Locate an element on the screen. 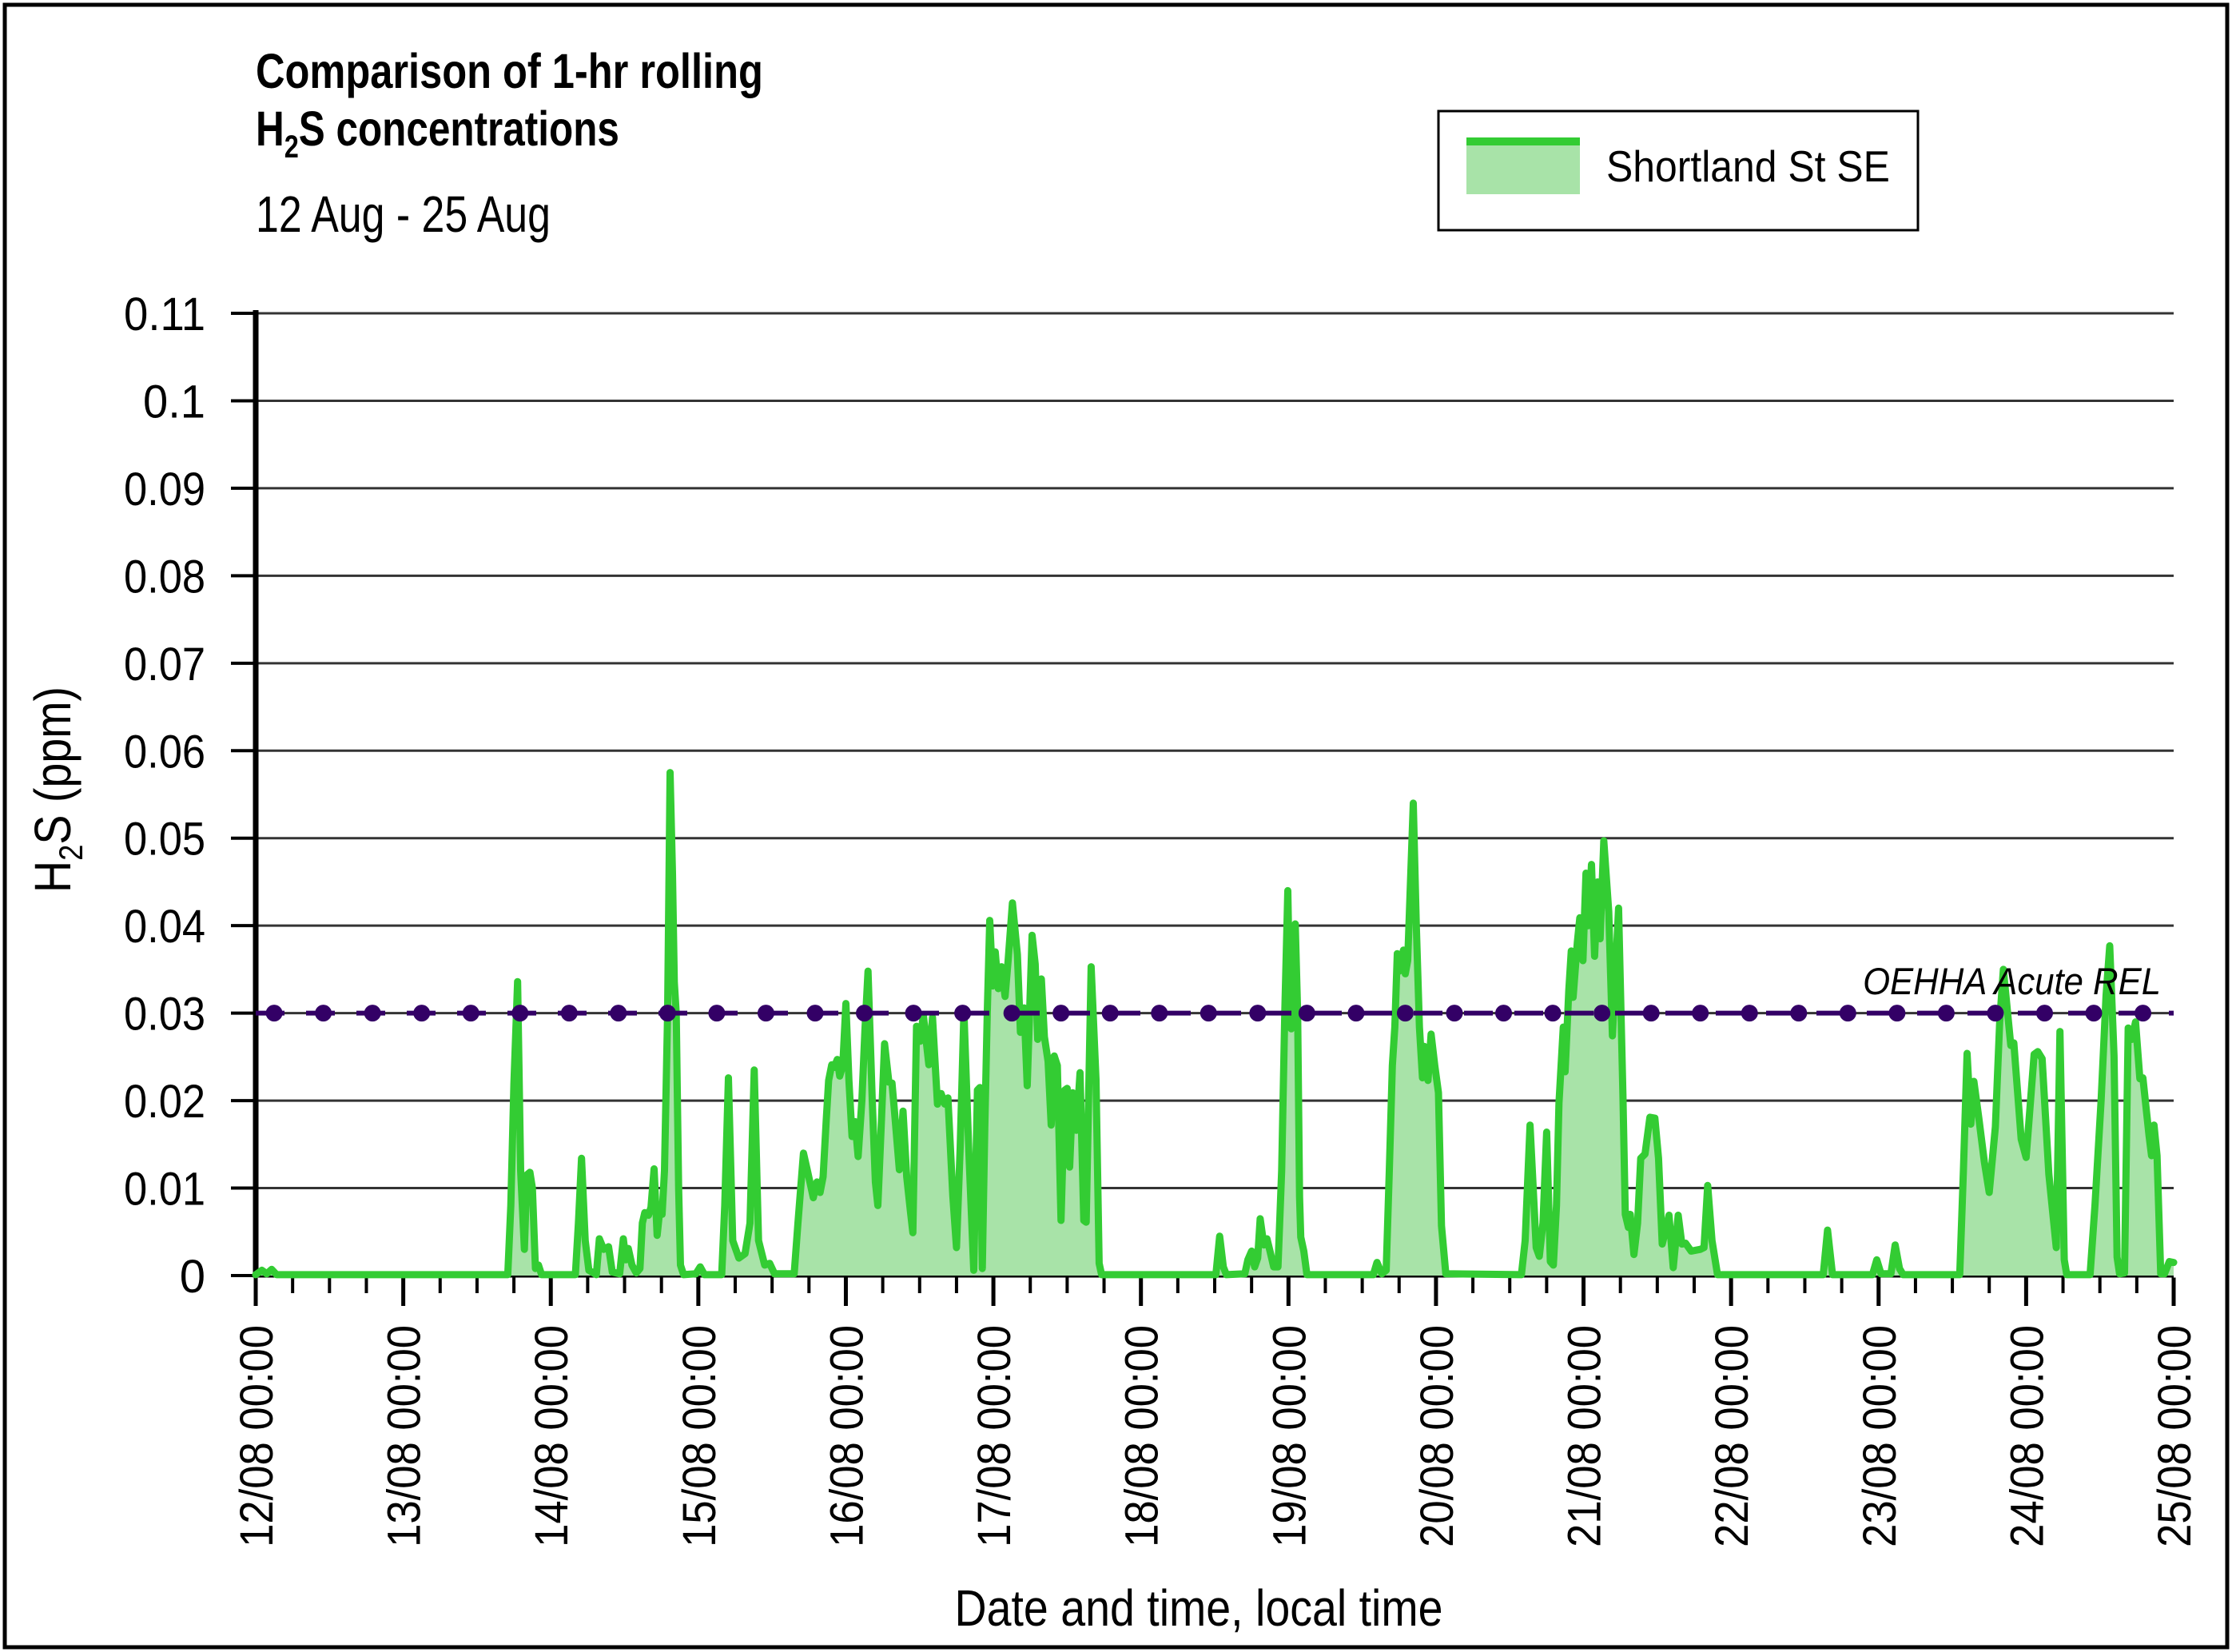 This screenshot has height=1652, width=2232. y-tick-label-0.01: 0.01 is located at coordinates (165, 1189).